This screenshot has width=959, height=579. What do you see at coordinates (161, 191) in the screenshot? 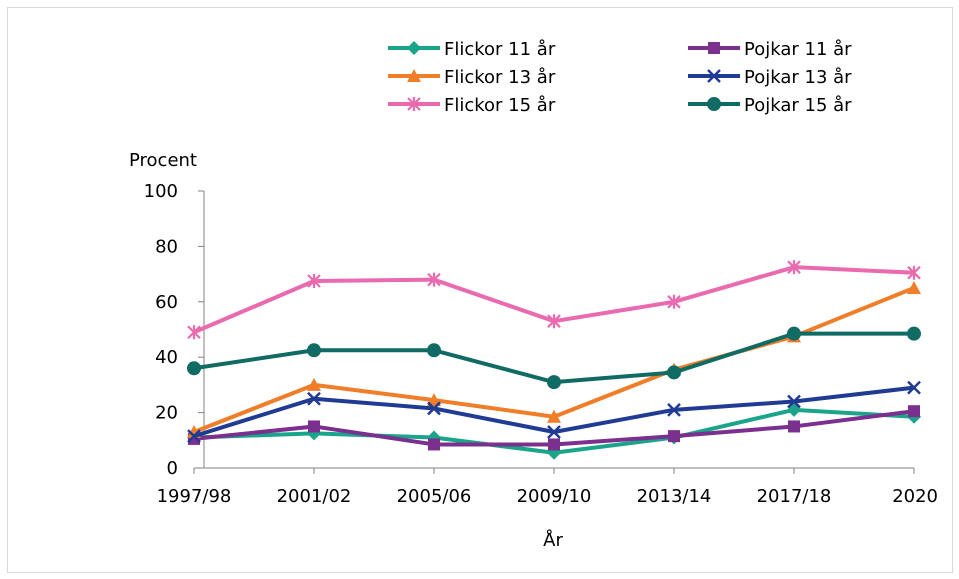
I see `y-tick-label: 100` at bounding box center [161, 191].